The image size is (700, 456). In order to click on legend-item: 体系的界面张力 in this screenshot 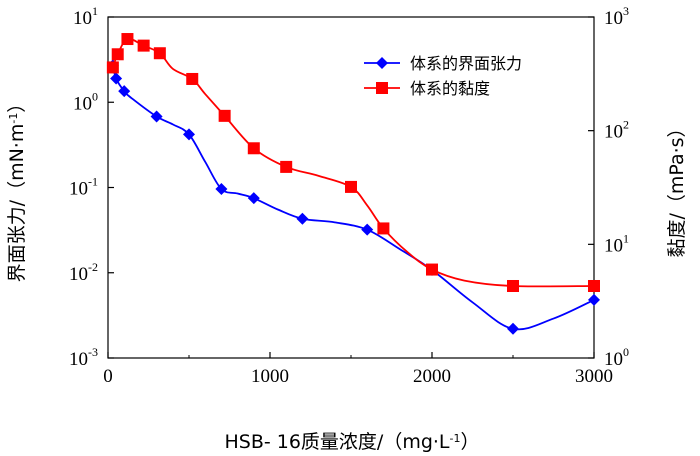, I will do `click(443, 63)`.